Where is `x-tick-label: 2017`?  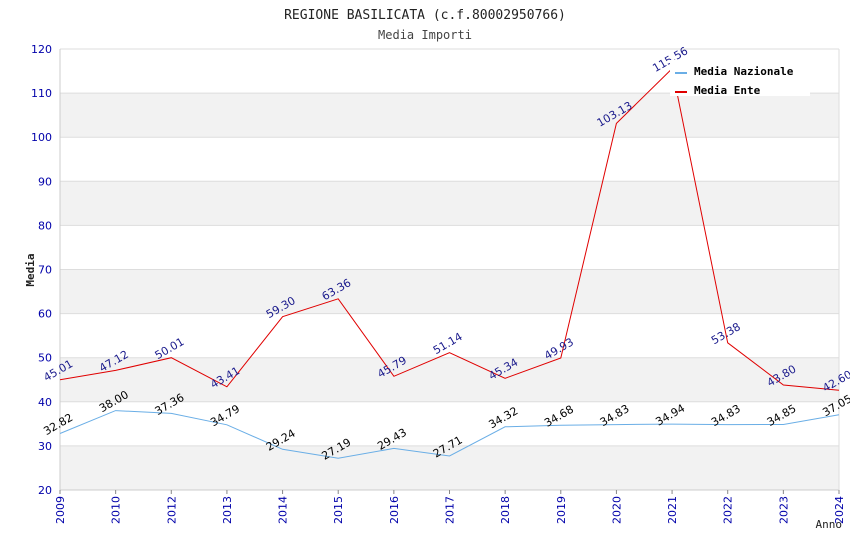 x-tick-label: 2017 is located at coordinates (450, 510).